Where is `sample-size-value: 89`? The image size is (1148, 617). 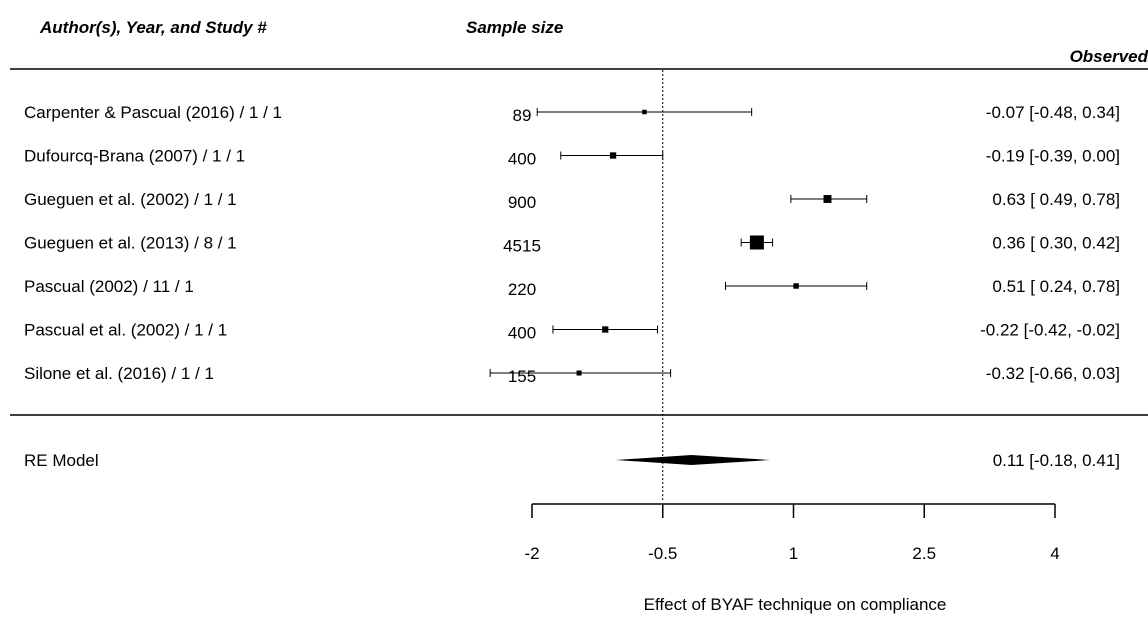
sample-size-value: 89 is located at coordinates (522, 115).